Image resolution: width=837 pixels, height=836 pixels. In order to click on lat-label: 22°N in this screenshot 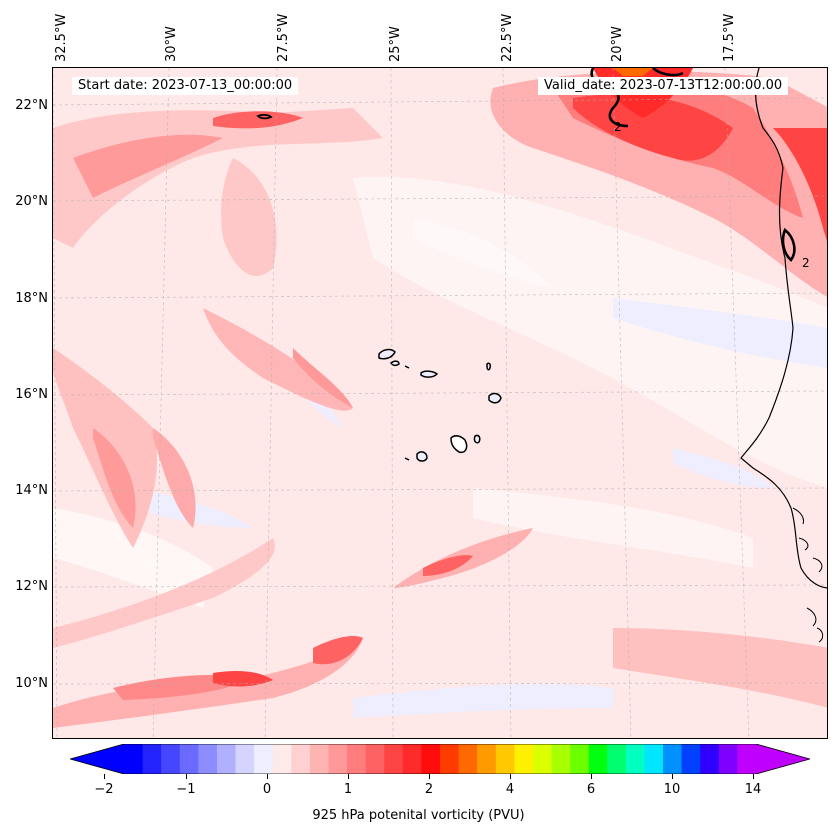, I will do `click(31, 105)`.